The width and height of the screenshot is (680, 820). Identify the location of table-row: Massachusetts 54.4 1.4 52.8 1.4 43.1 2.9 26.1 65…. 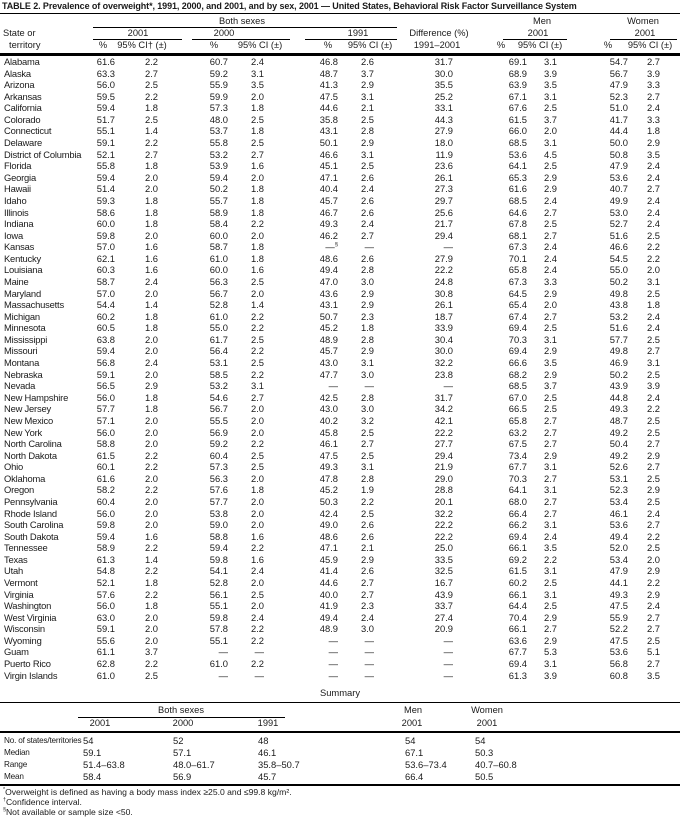
(340, 305).